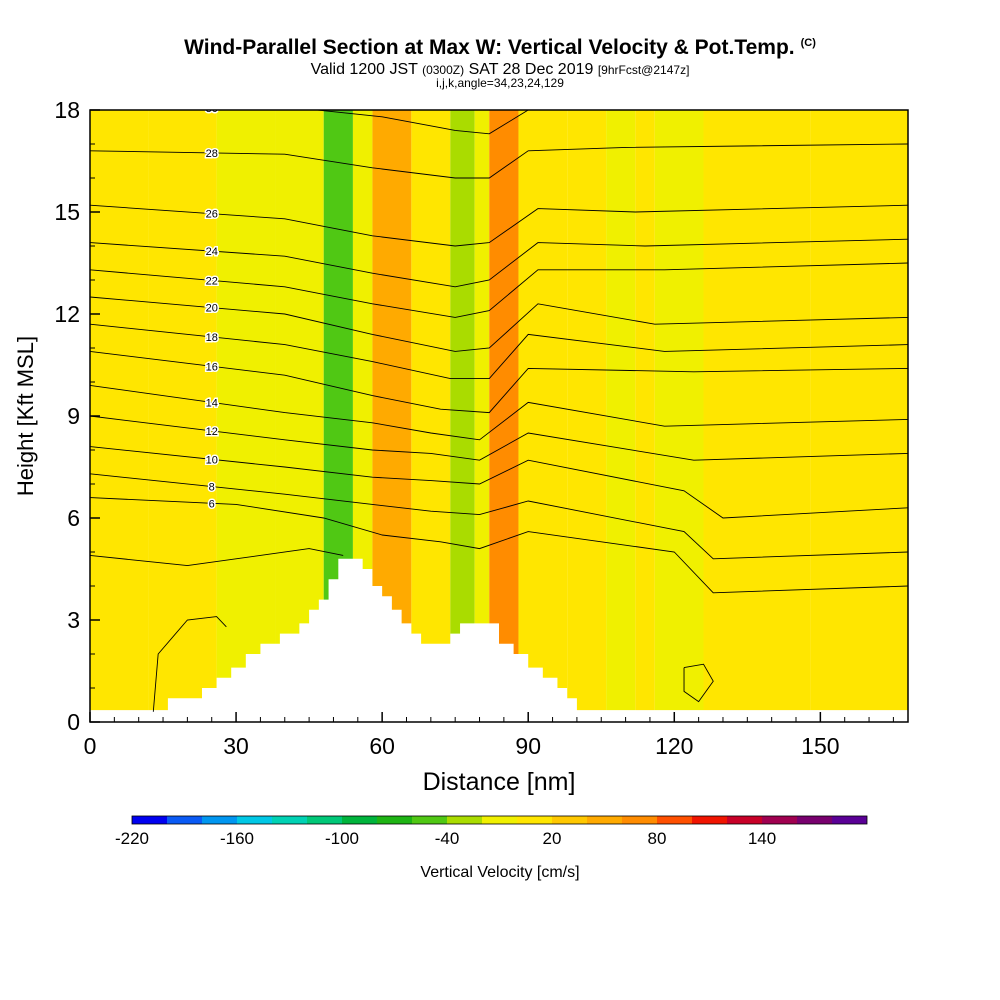  Describe the element at coordinates (364, 69) in the screenshot. I see `valid-prefix: Valid 1200 JST` at that location.